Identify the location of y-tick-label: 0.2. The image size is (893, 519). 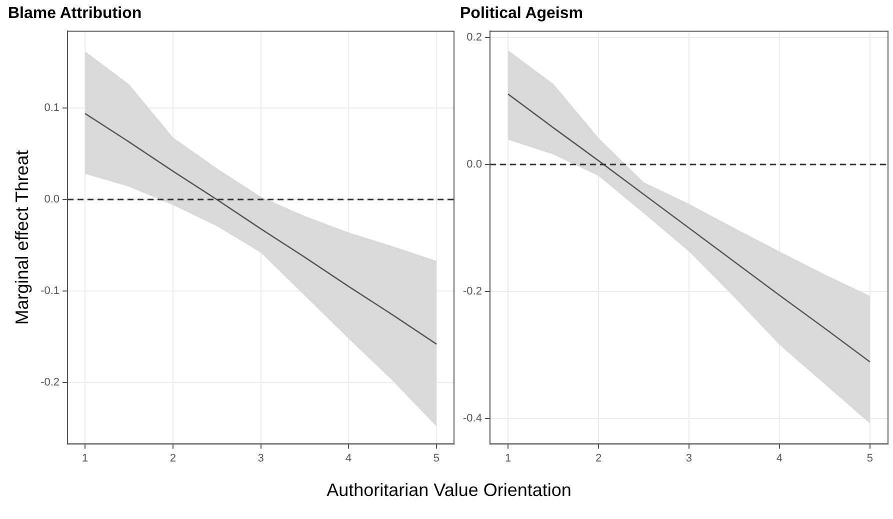
(474, 38).